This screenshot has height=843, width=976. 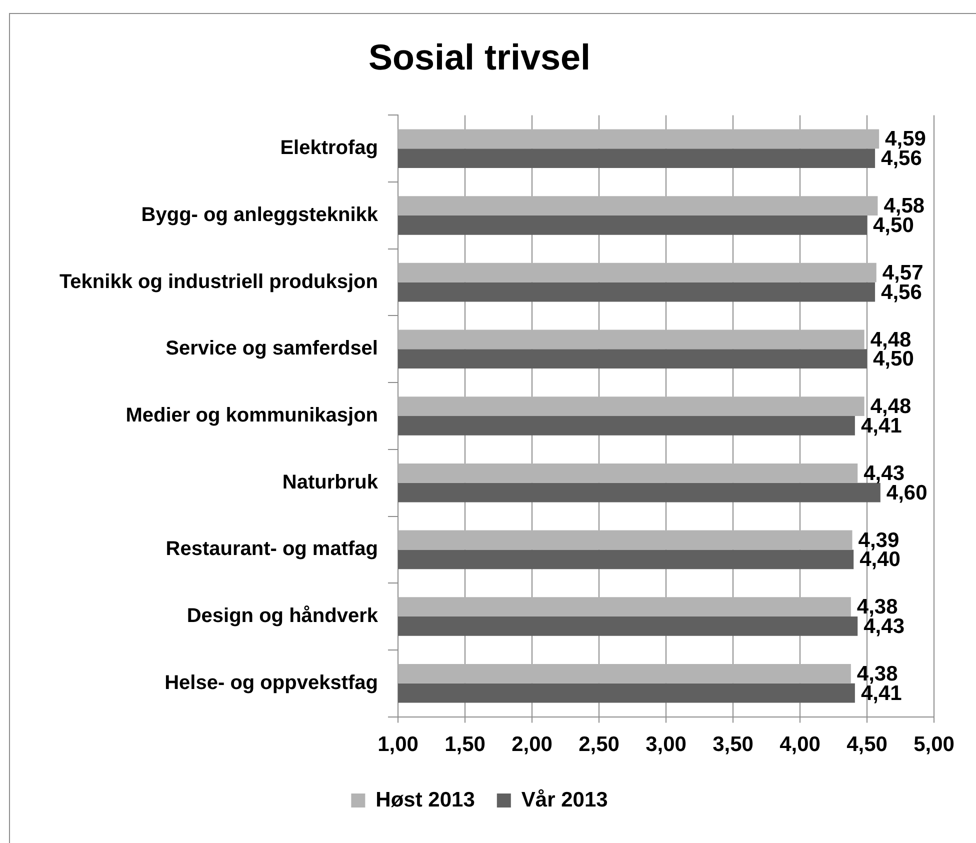 What do you see at coordinates (479, 57) in the screenshot?
I see `chart-title: Sosial trivsel` at bounding box center [479, 57].